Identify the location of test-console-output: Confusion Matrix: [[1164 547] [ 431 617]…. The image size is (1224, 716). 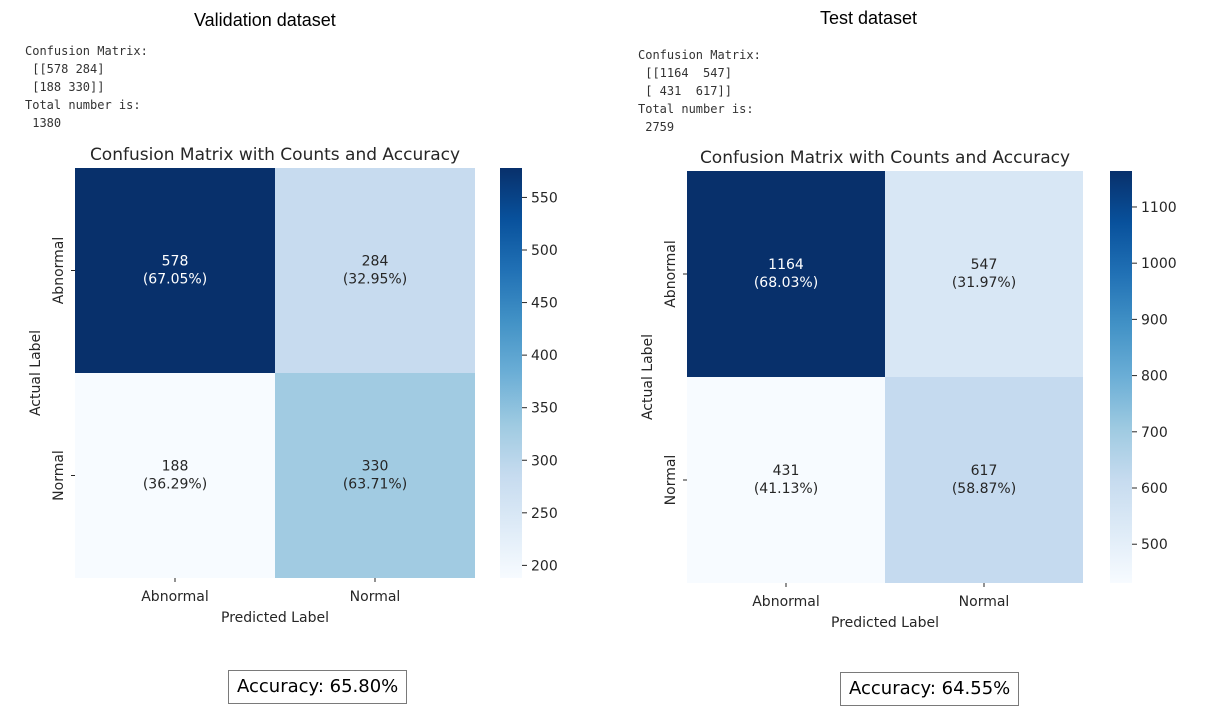
(699, 91).